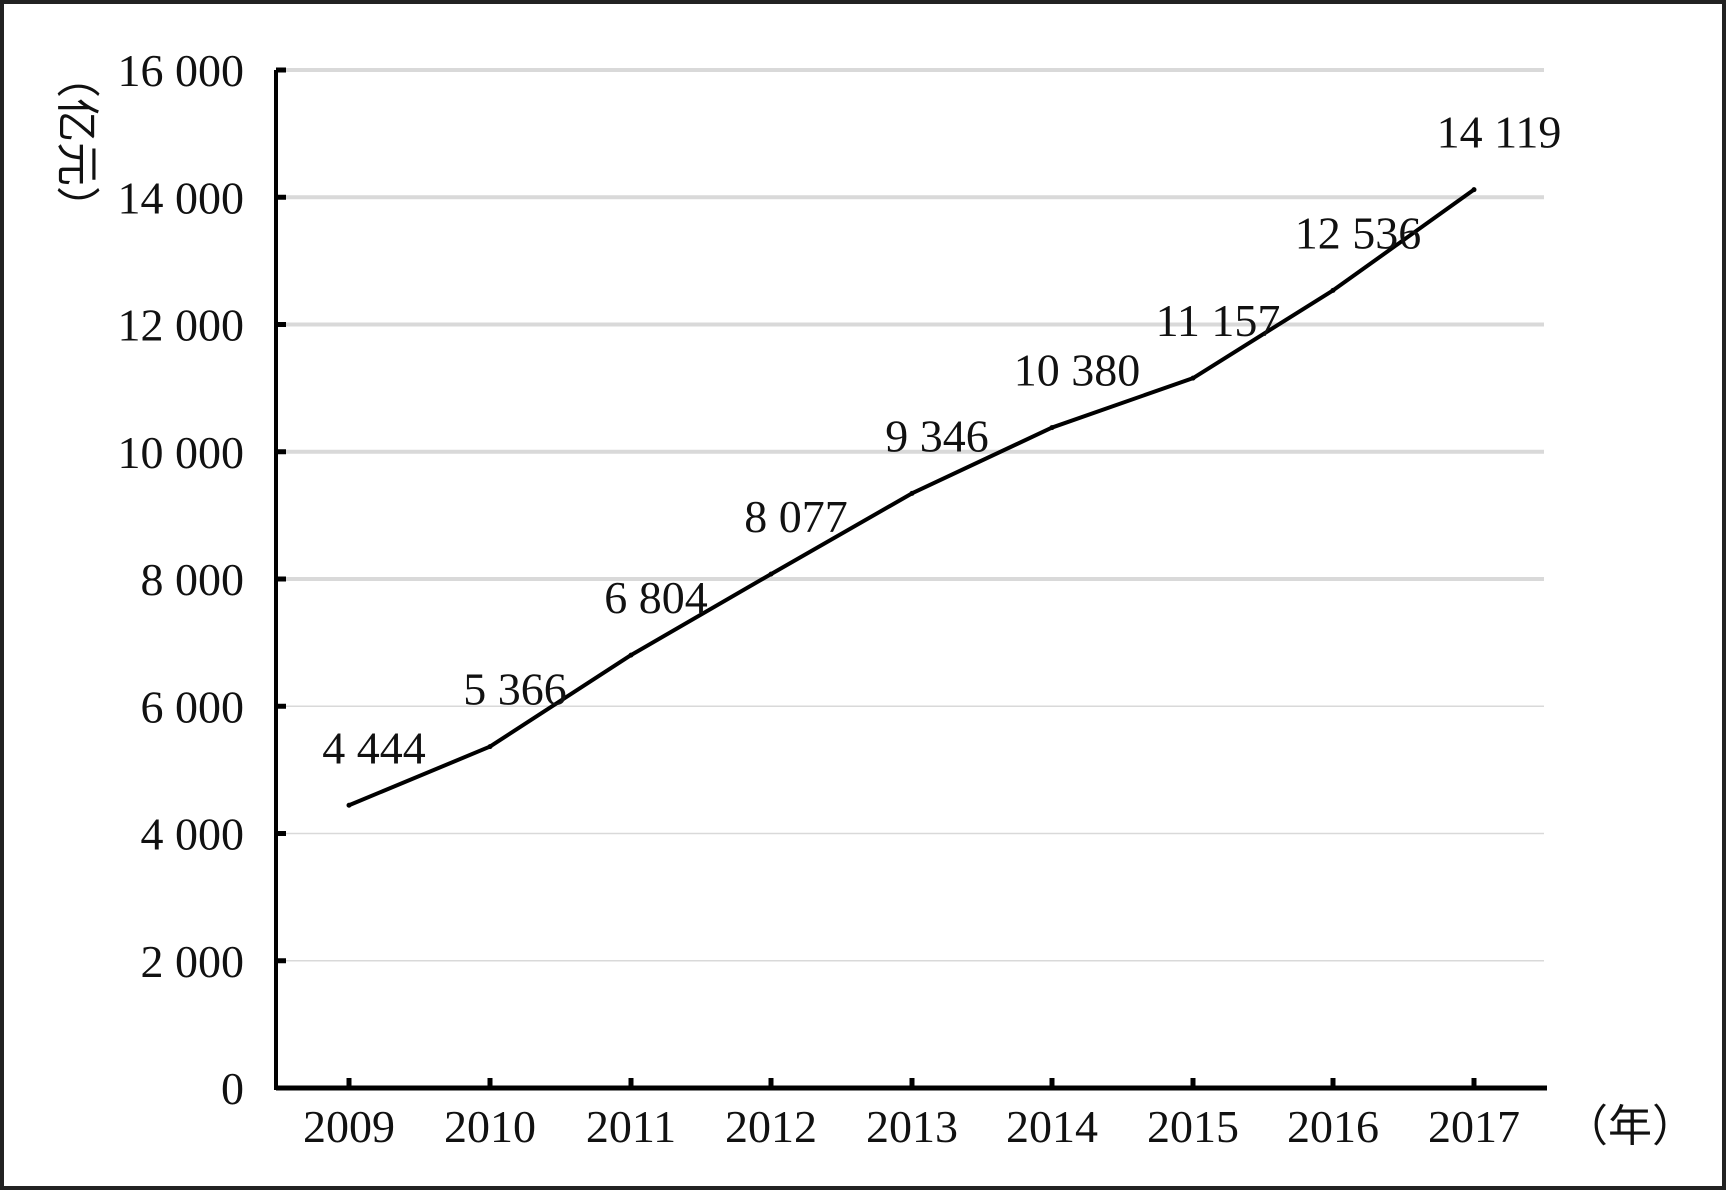  I want to click on data-label: 14 119, so click(1499, 132).